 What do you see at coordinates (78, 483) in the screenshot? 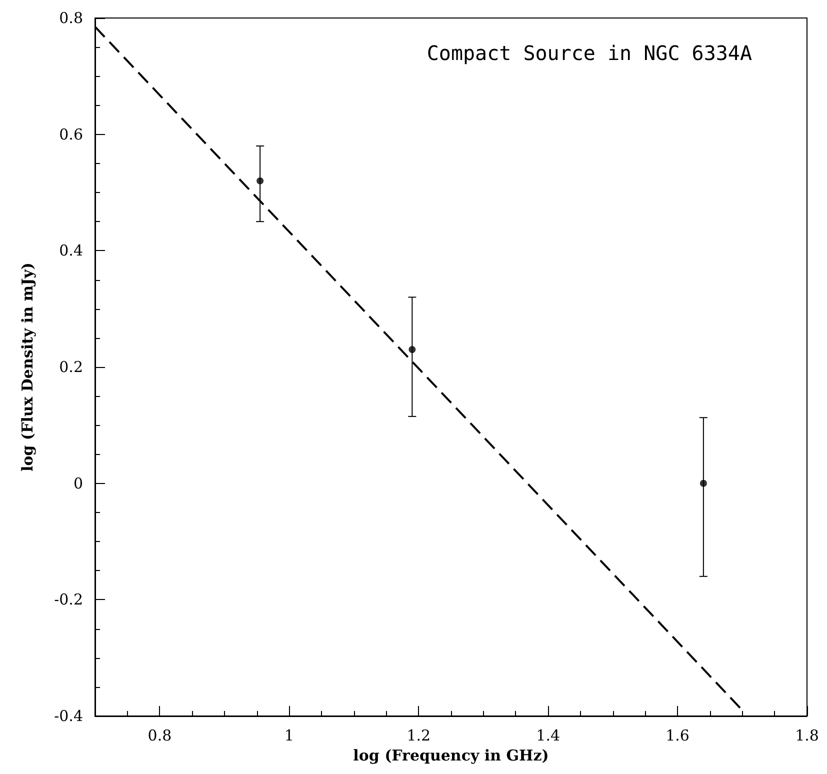
I see `y-tick-label: 0` at bounding box center [78, 483].